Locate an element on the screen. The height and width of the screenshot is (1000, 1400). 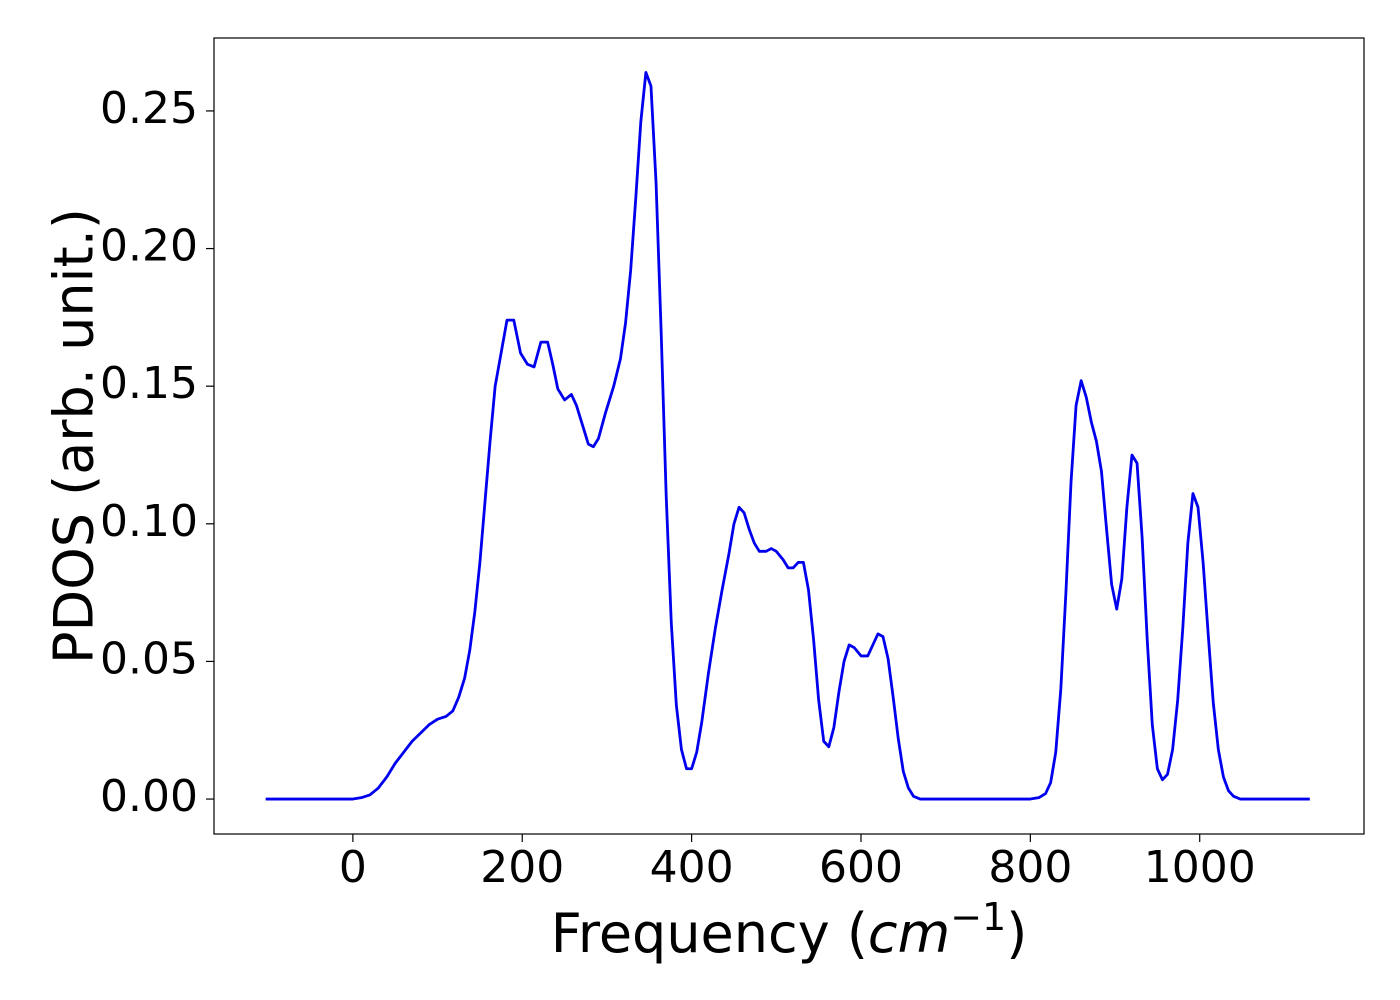
x-tick-label: 1000 is located at coordinates (1200, 867).